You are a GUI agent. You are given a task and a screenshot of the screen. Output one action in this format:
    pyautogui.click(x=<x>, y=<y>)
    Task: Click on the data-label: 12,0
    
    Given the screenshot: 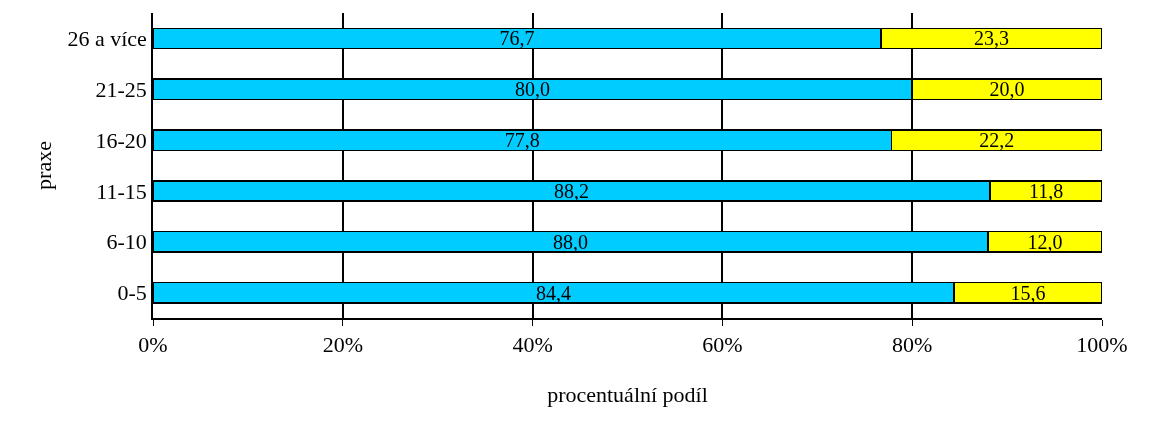 What is the action you would take?
    pyautogui.click(x=1045, y=241)
    